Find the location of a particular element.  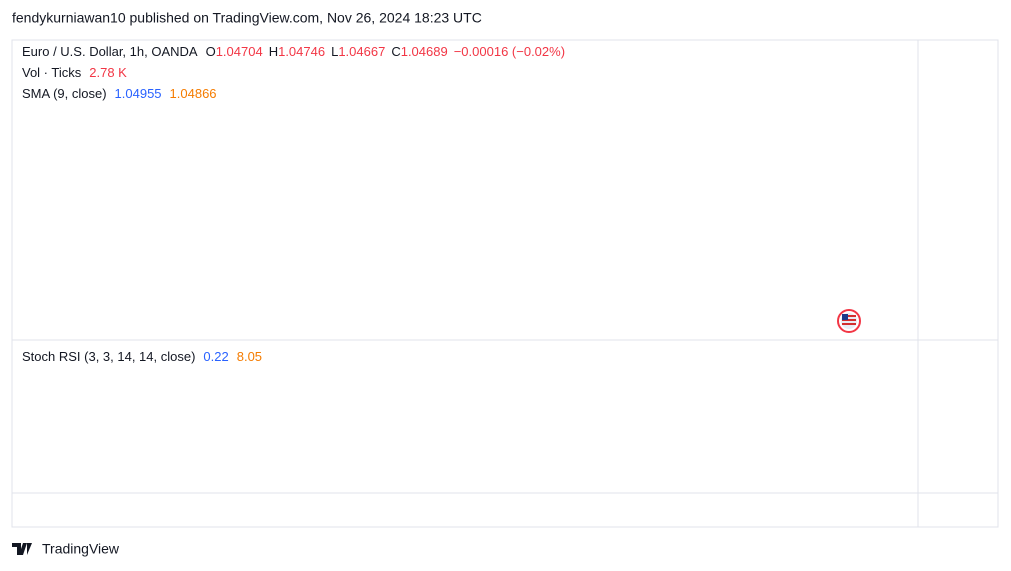

c-value: 1.04689 is located at coordinates (424, 51).